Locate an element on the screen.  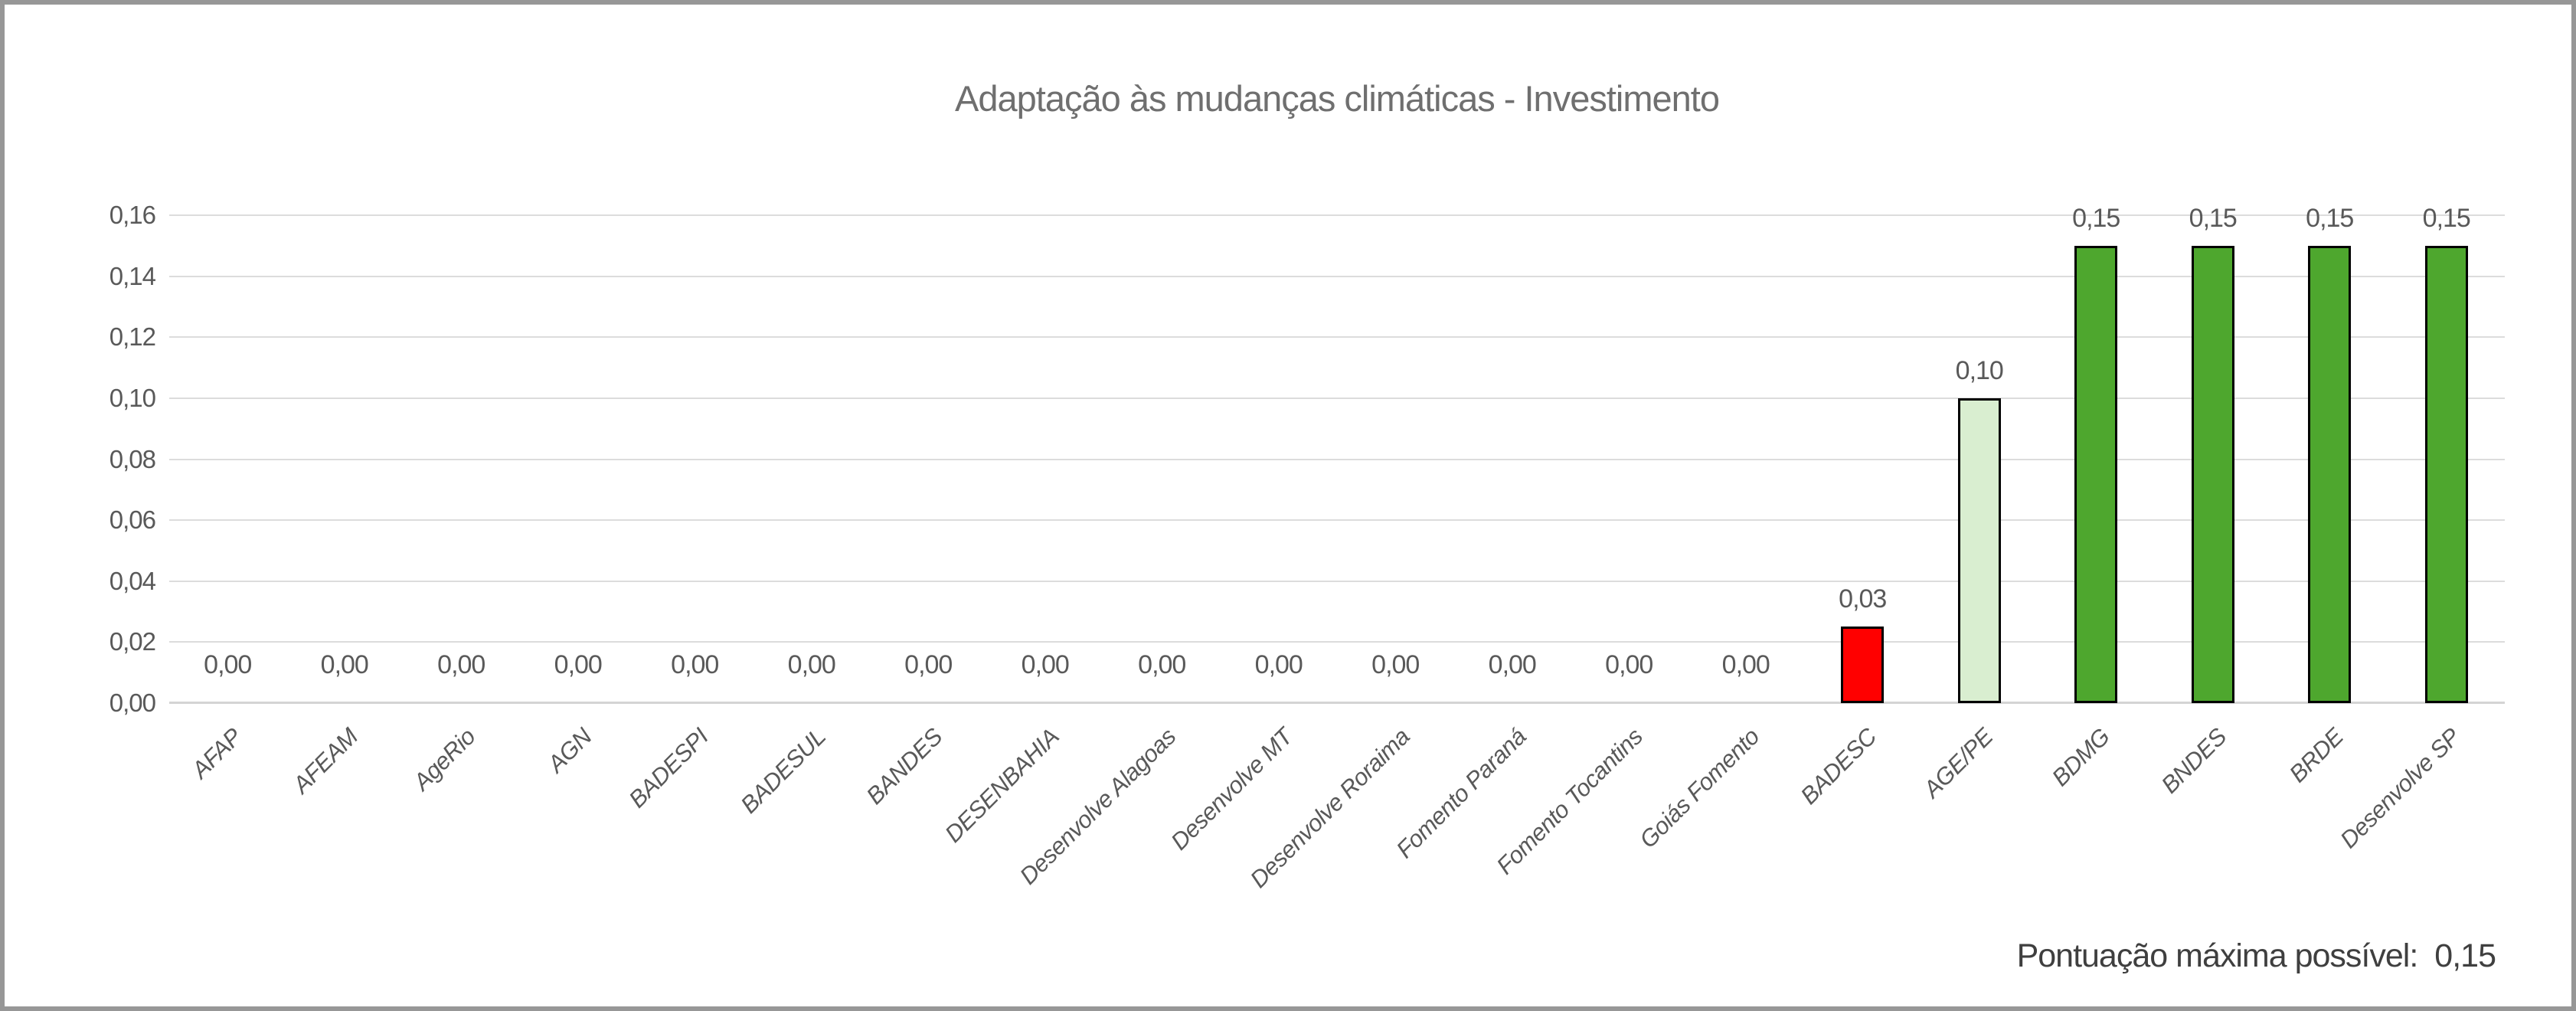
category-slot: 0,00 Desenvolve Alagoas is located at coordinates (1118, 552).